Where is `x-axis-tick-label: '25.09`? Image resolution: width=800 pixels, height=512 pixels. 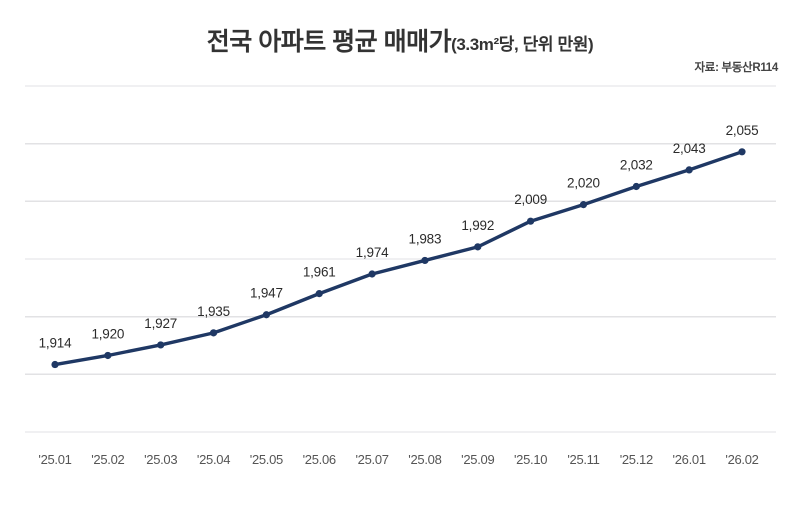
x-axis-tick-label: '25.09 is located at coordinates (477, 459).